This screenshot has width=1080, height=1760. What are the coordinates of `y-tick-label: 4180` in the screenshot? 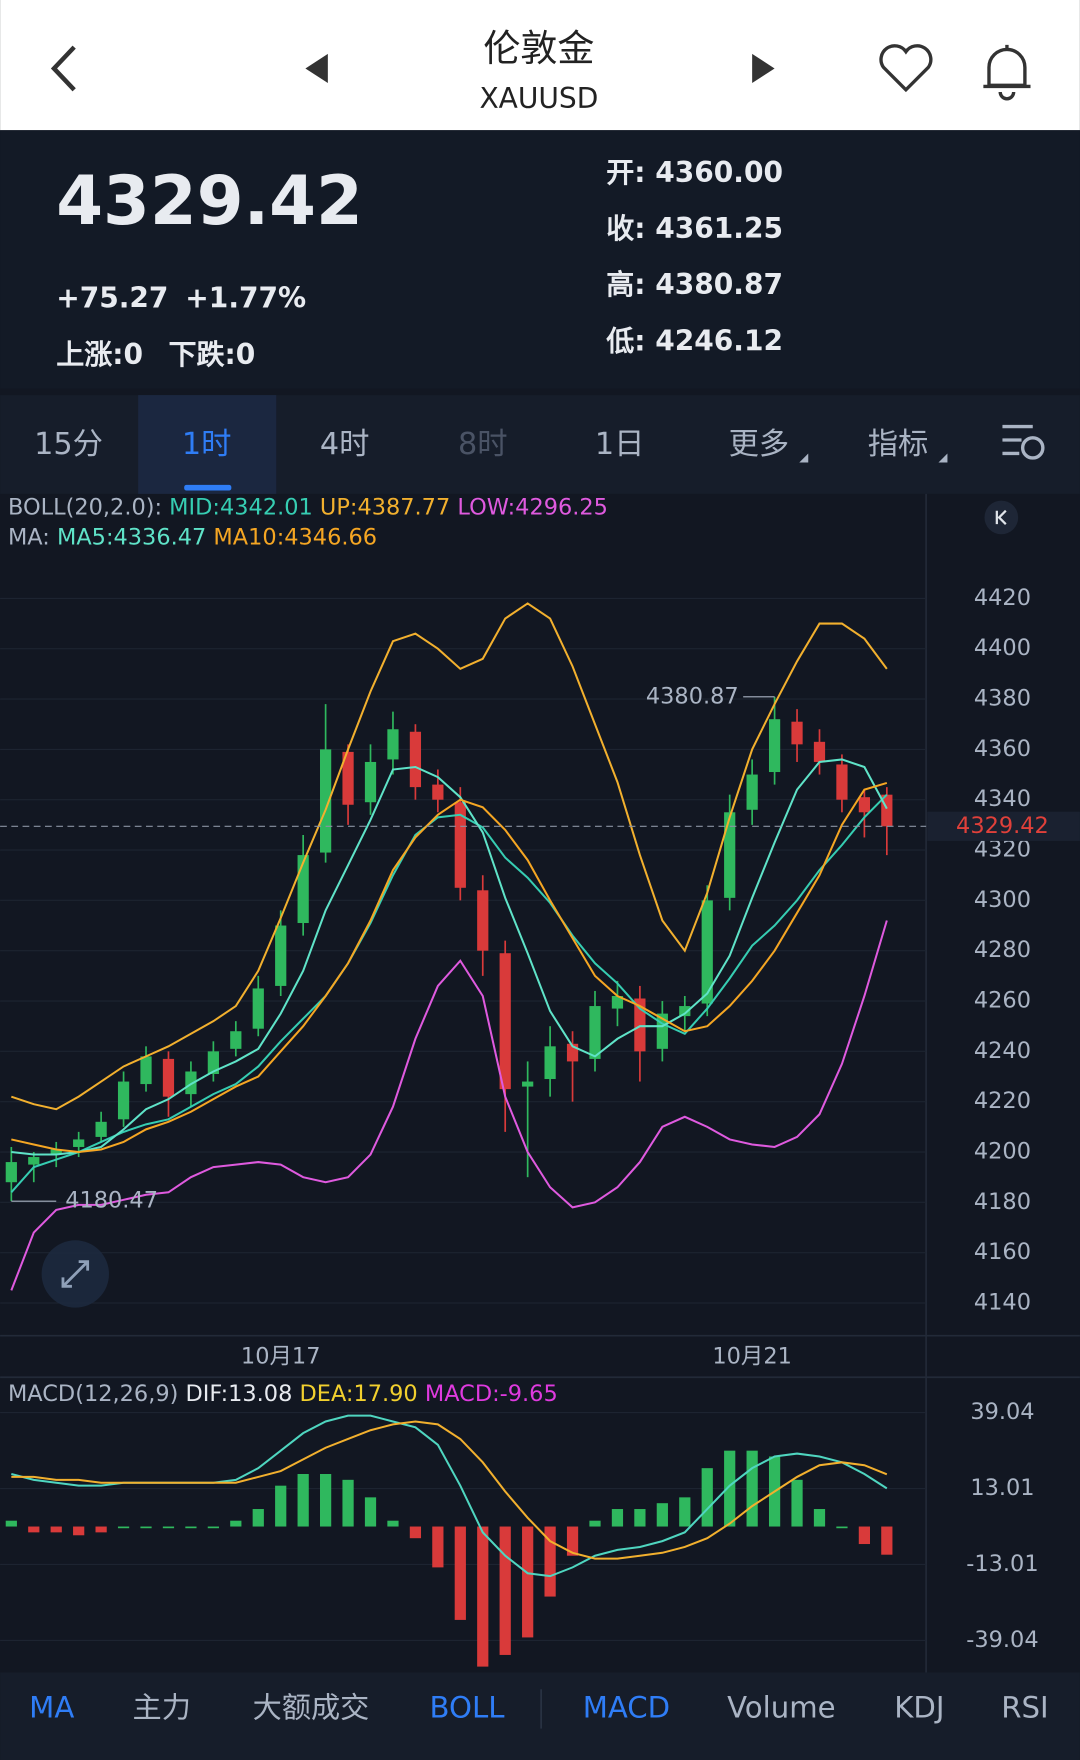 It's located at (1002, 1202).